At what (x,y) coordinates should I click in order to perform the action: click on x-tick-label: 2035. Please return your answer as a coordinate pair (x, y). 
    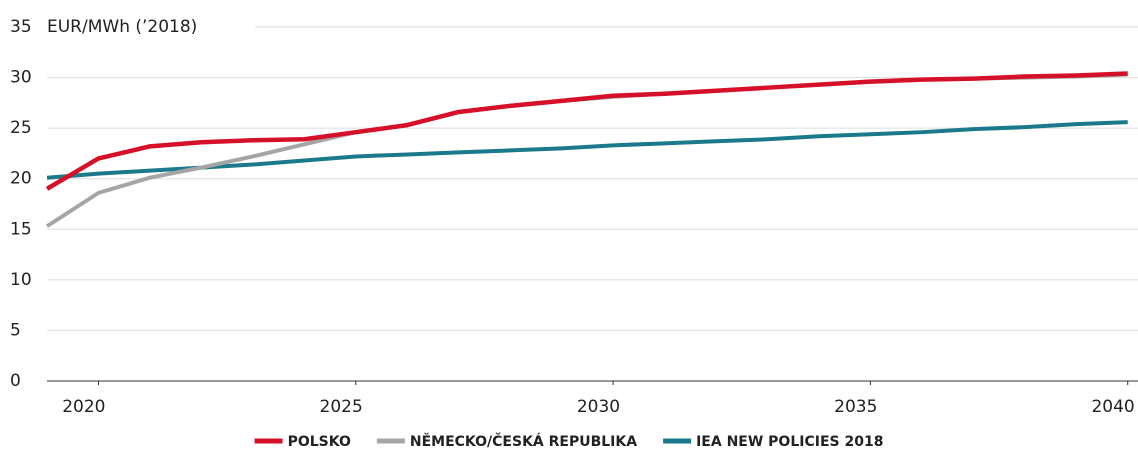
    Looking at the image, I should click on (855, 407).